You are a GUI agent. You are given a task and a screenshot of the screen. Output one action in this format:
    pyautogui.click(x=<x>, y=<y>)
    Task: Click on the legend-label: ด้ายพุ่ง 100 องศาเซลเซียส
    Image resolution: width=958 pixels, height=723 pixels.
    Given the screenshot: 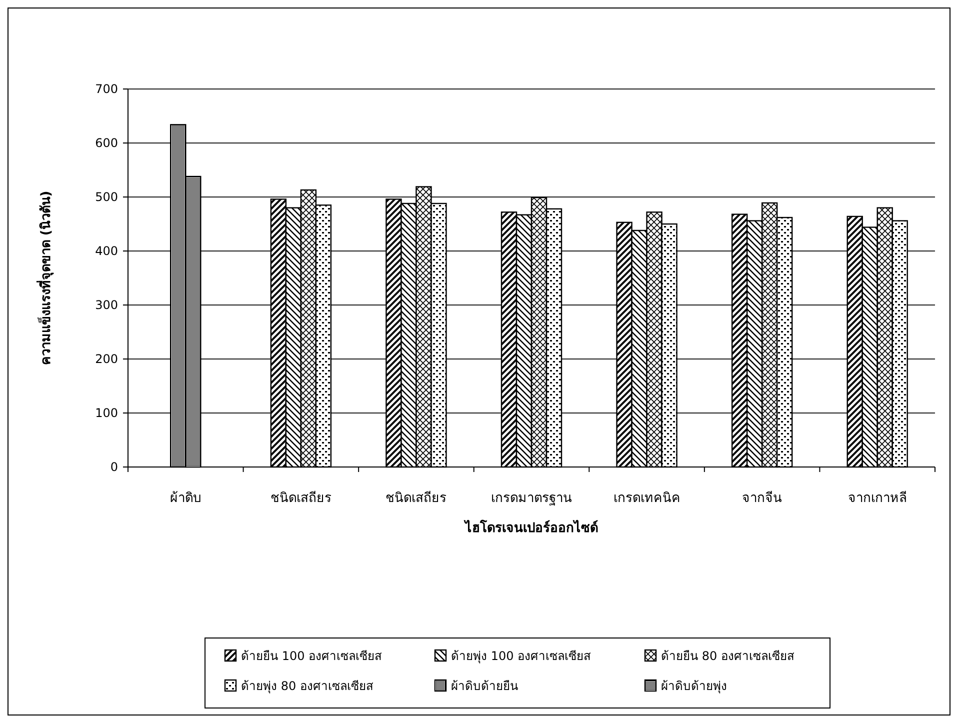 What is the action you would take?
    pyautogui.click(x=521, y=656)
    